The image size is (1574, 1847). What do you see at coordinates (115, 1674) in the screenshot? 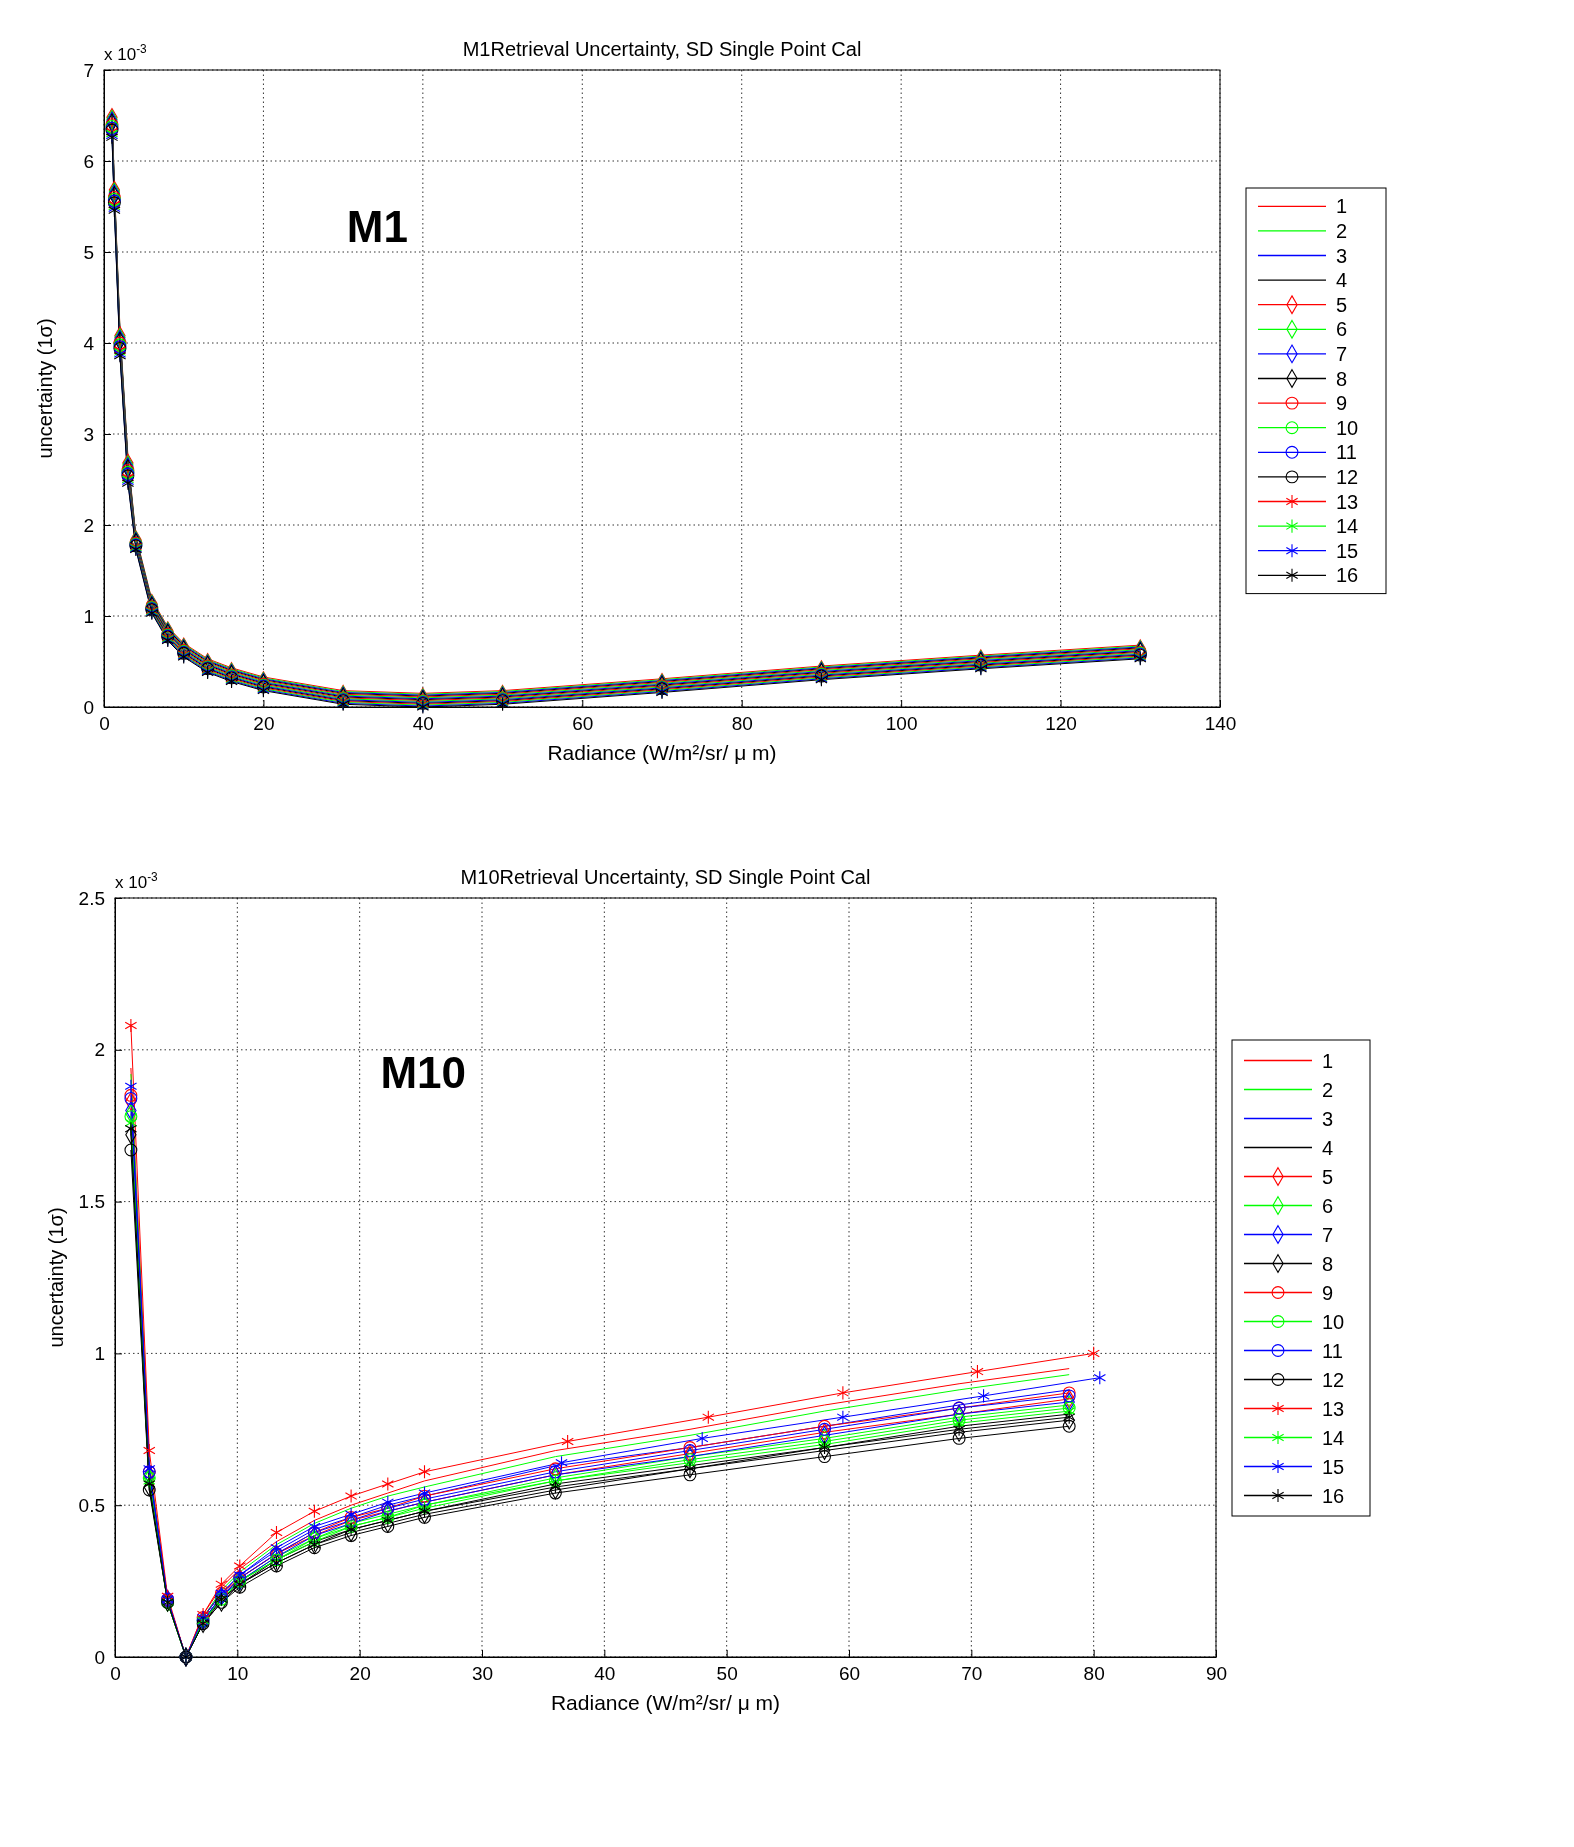
I see `x-tick-label: 0` at bounding box center [115, 1674].